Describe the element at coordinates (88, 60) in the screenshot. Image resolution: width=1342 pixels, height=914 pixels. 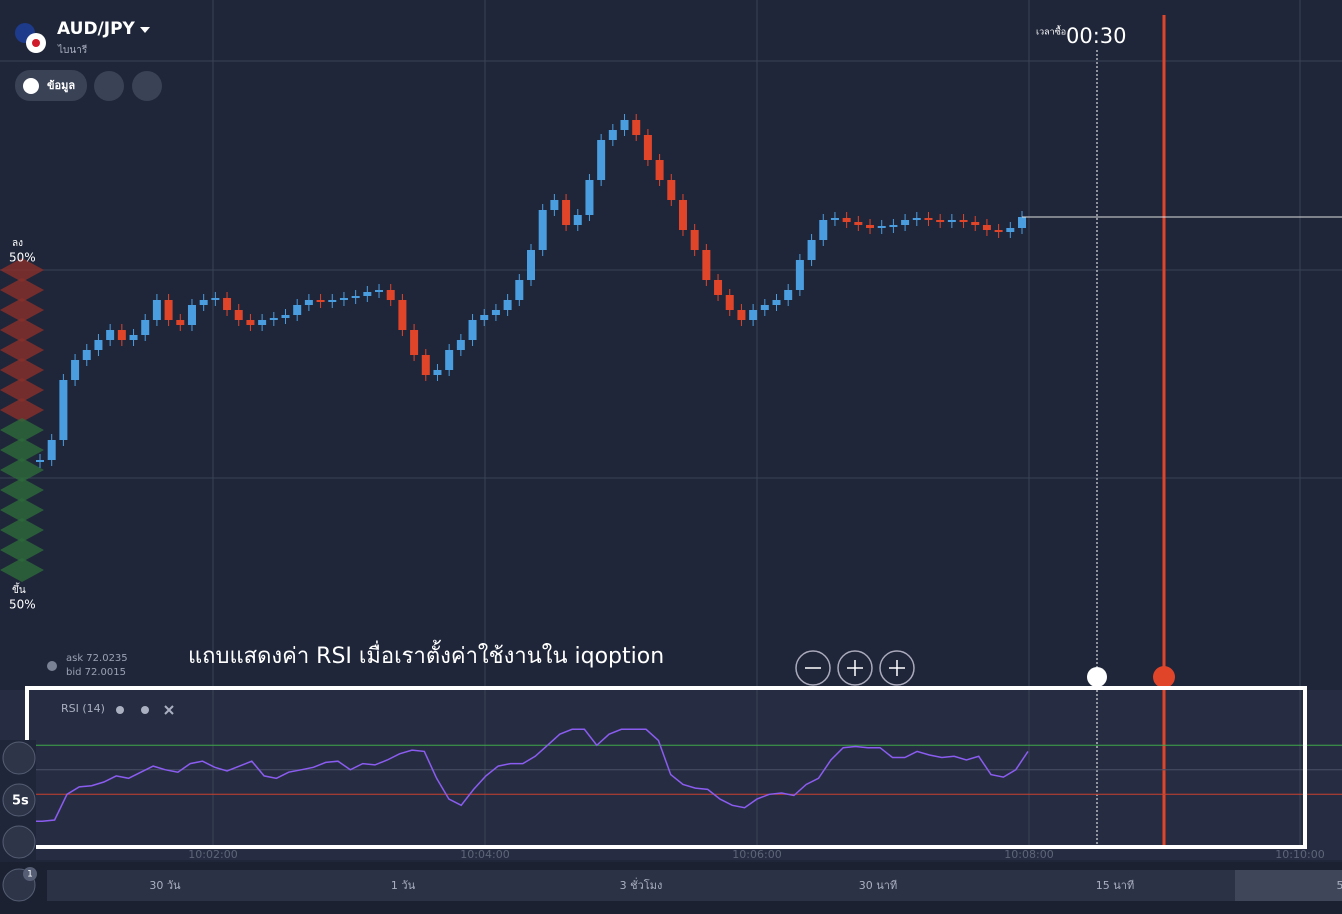
I see `asset-header: AUD/JPY ไบนารี ข้อมูล` at that location.